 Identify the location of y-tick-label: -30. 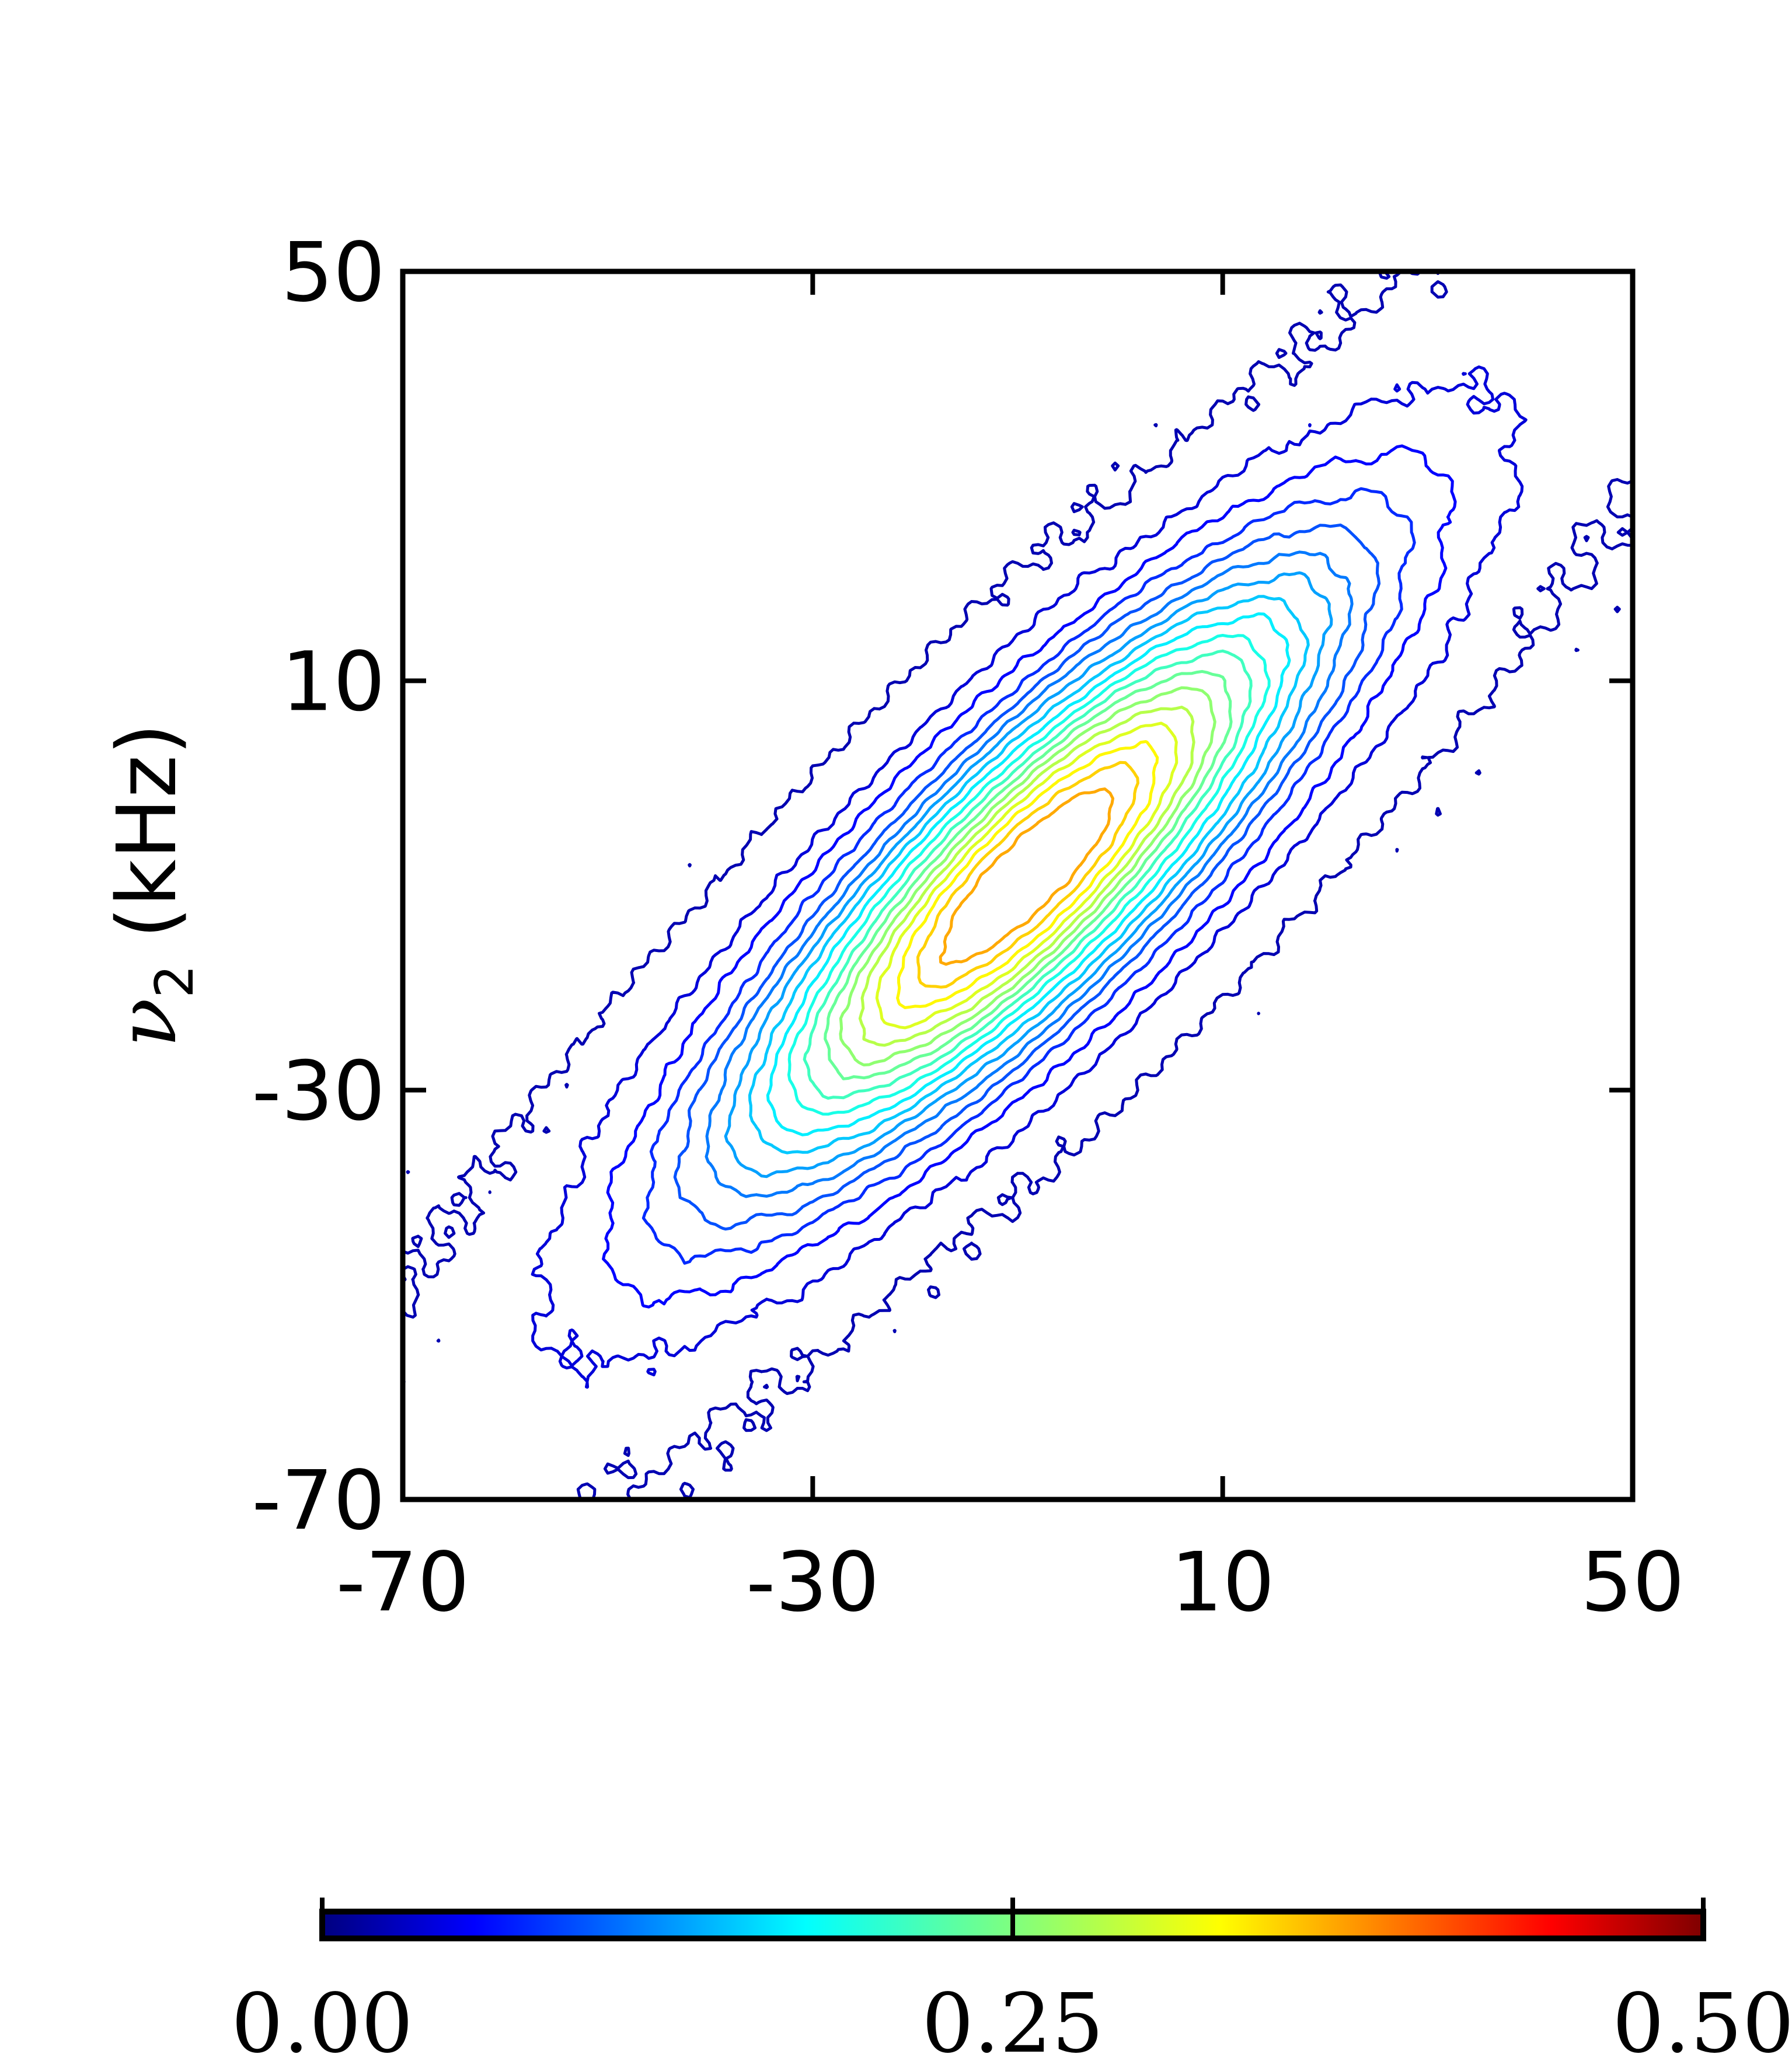
(318, 1091).